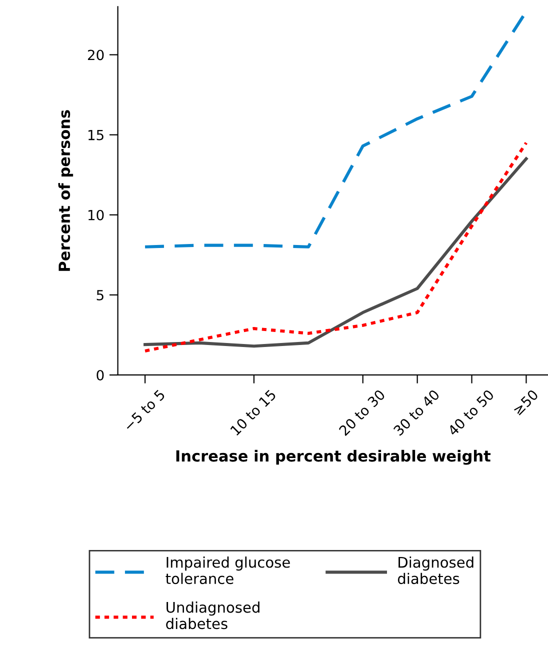  I want to click on y-tick-label: 10, so click(96, 215).